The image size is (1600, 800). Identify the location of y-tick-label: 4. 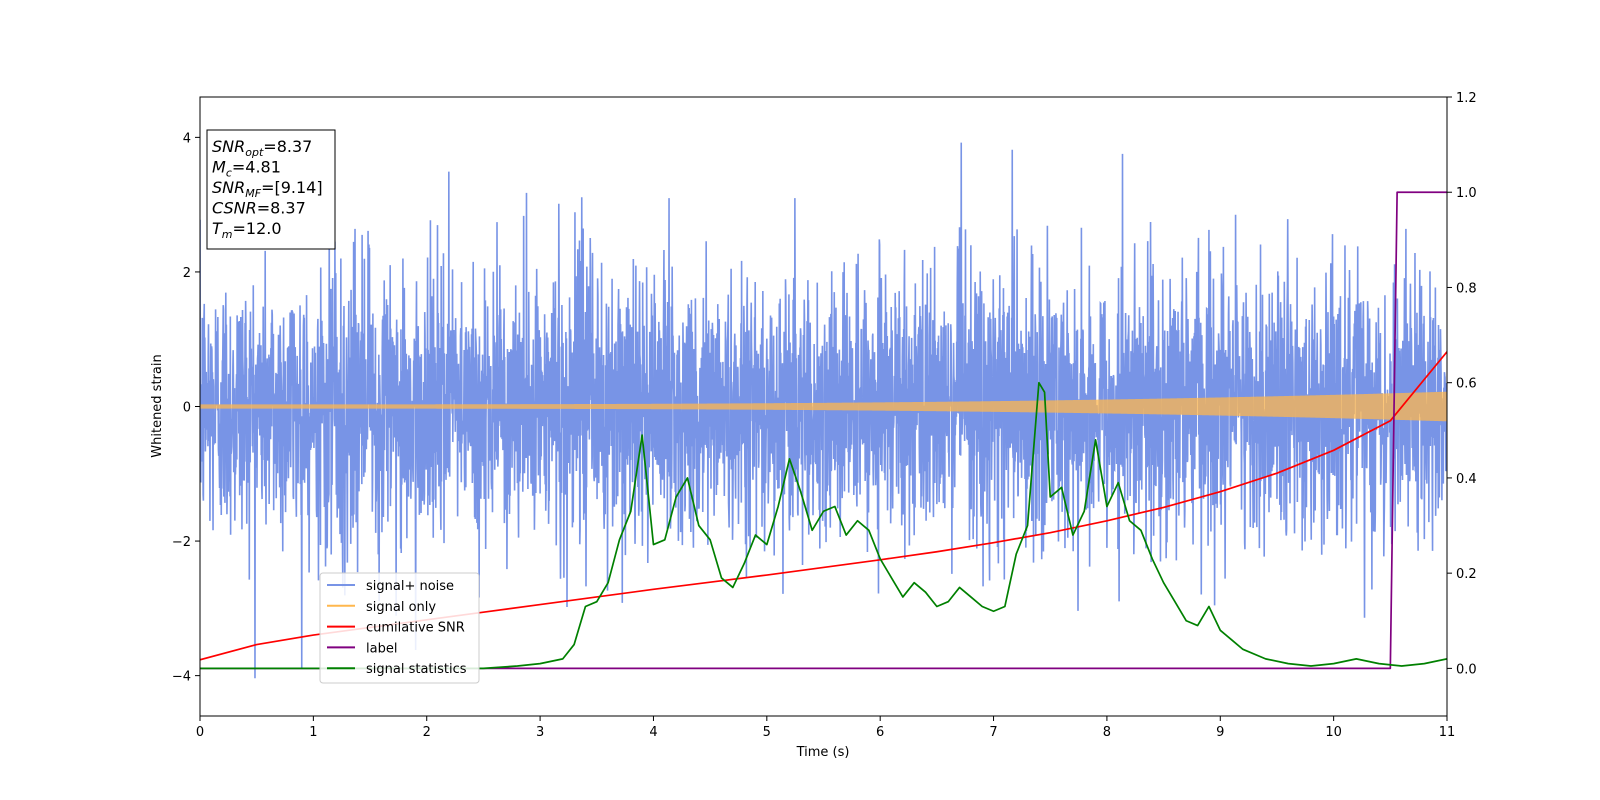
(187, 138).